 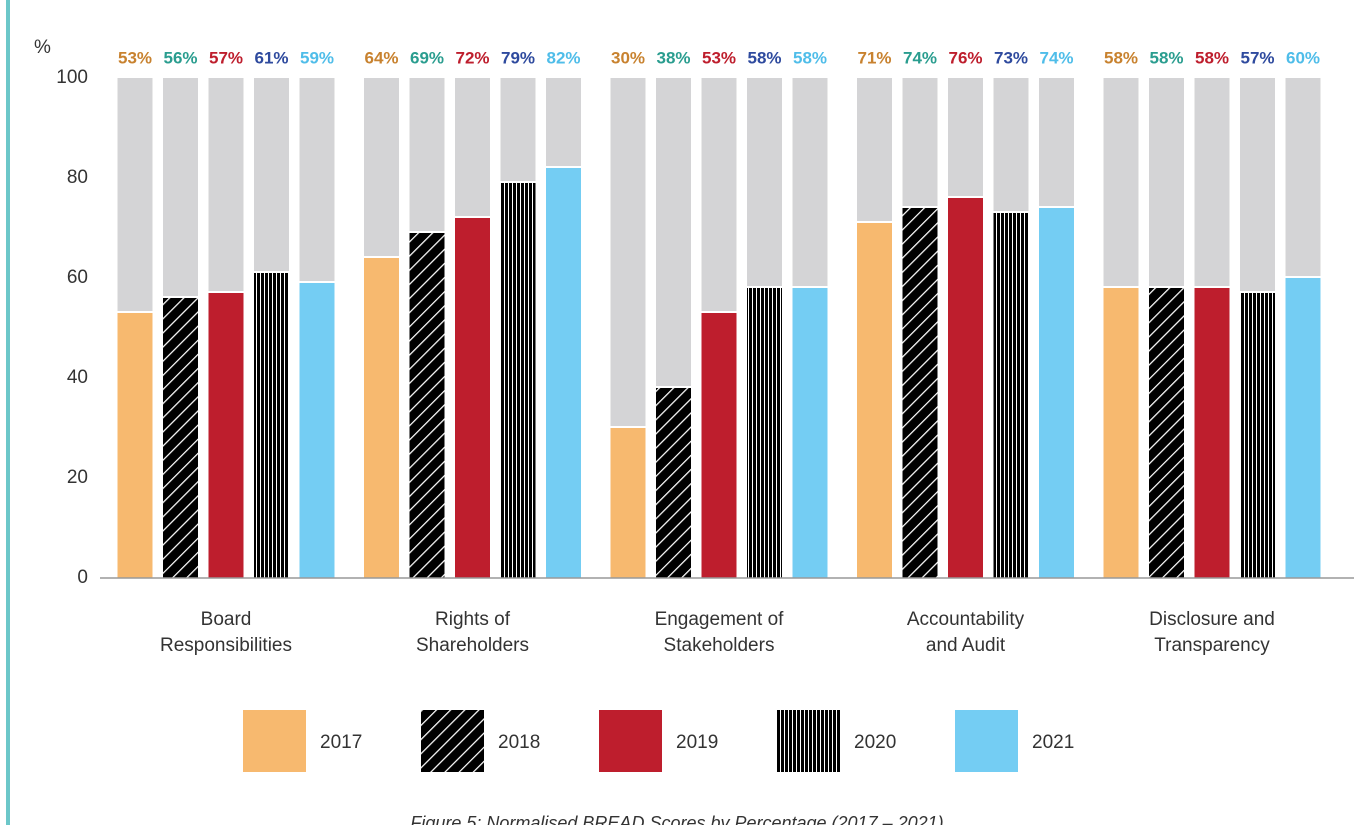 I want to click on value-label: 72%, so click(x=472, y=57).